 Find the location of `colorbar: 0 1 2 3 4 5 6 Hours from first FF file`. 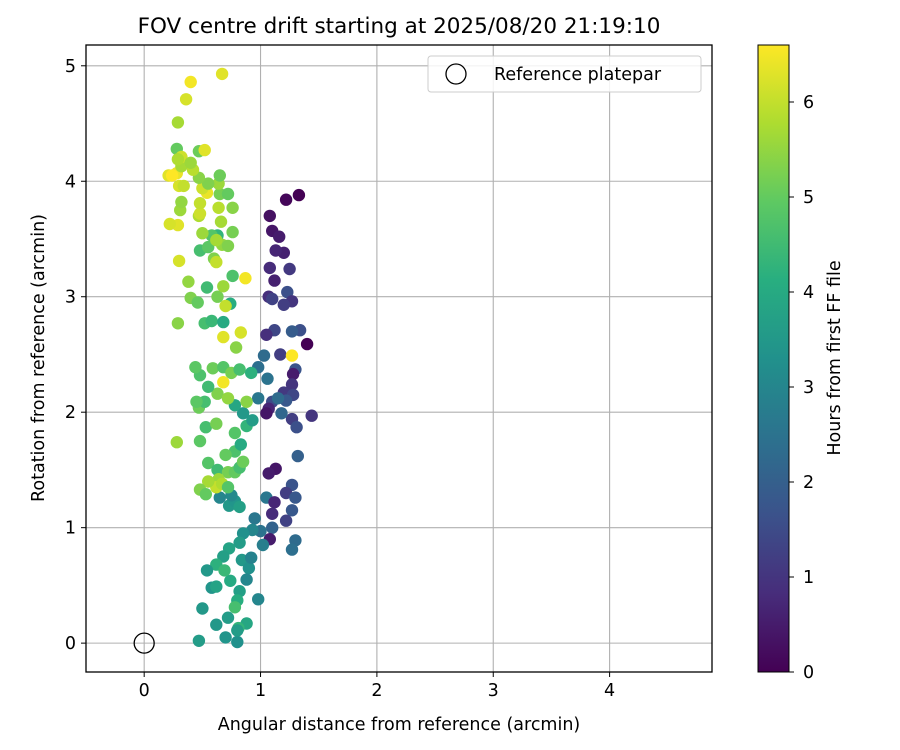

colorbar: 0 1 2 3 4 5 6 Hours from first FF file is located at coordinates (801, 363).